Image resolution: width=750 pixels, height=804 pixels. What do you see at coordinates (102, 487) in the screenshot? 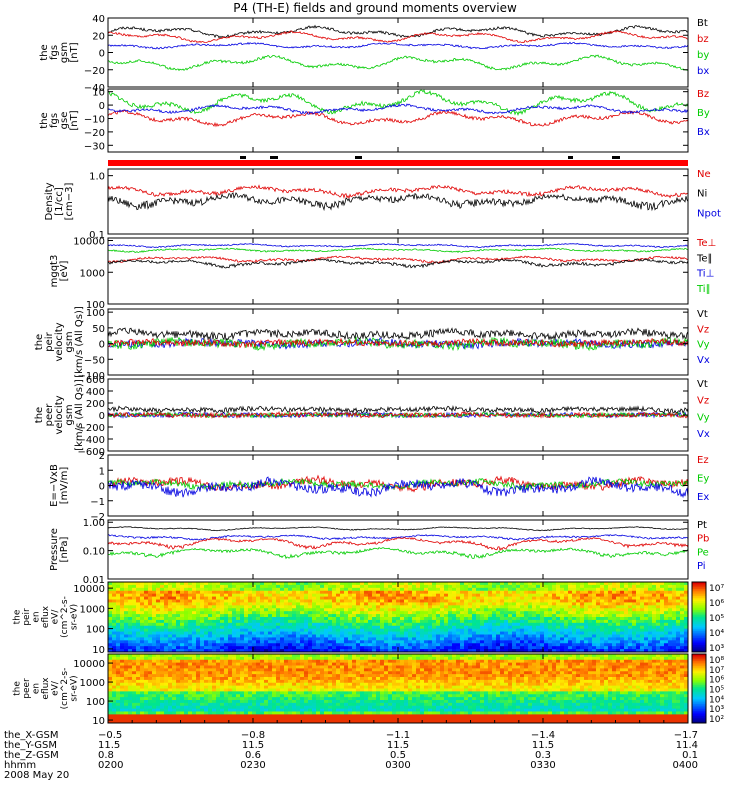
I see `y-tick-label: 0` at bounding box center [102, 487].